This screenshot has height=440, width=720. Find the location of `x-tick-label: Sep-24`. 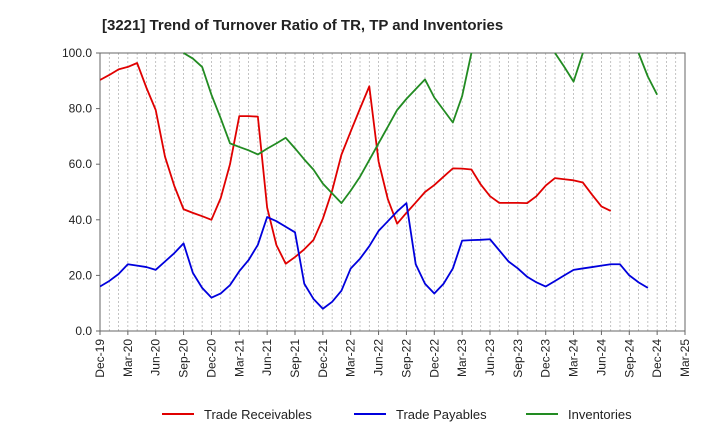

x-tick-label: Sep-24 is located at coordinates (629, 358).